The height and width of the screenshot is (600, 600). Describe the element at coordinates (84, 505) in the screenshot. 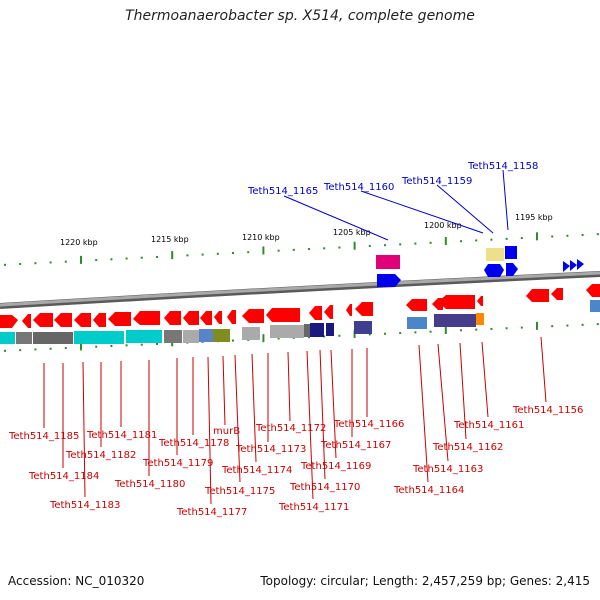

I see `gene-label: Teth514_1183` at that location.